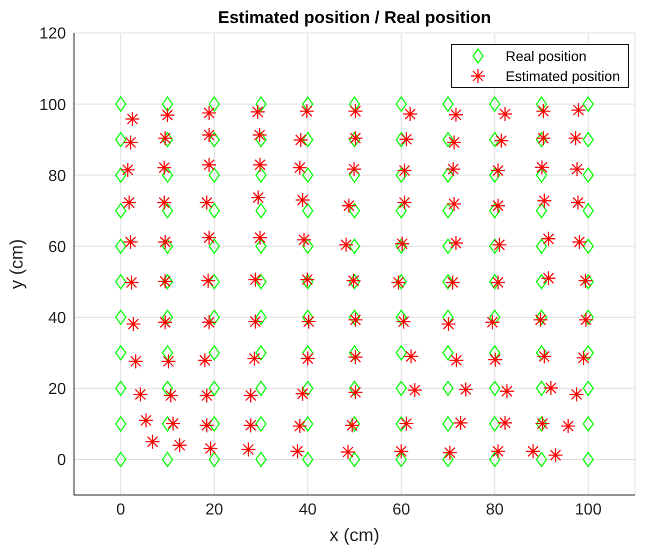  I want to click on y-tick-label: 0, so click(61, 461).